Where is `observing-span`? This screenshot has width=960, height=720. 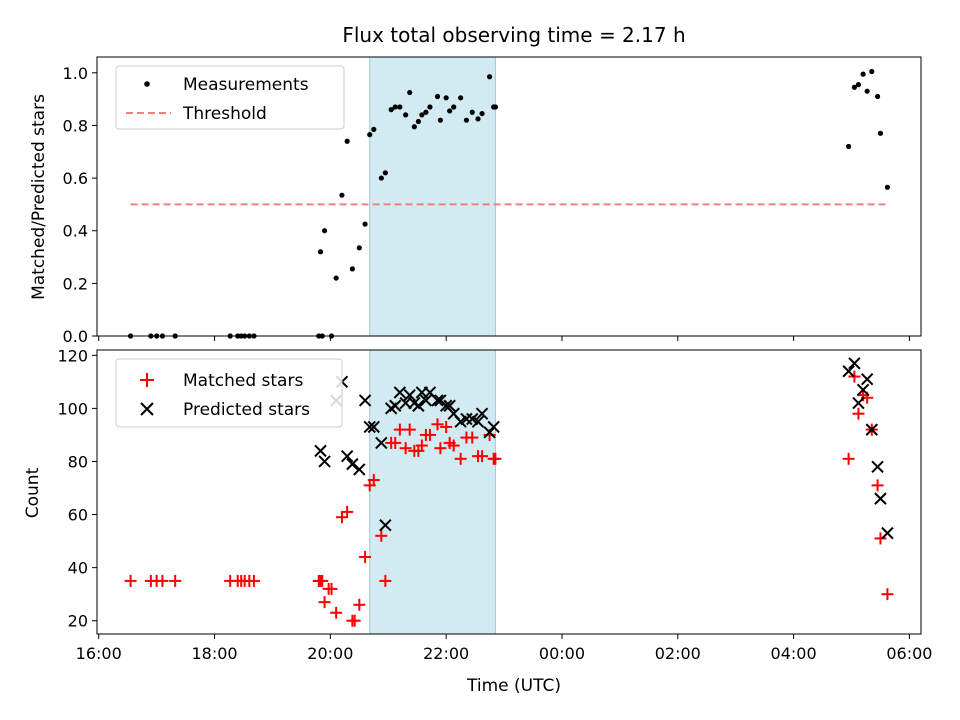 observing-span is located at coordinates (432, 196).